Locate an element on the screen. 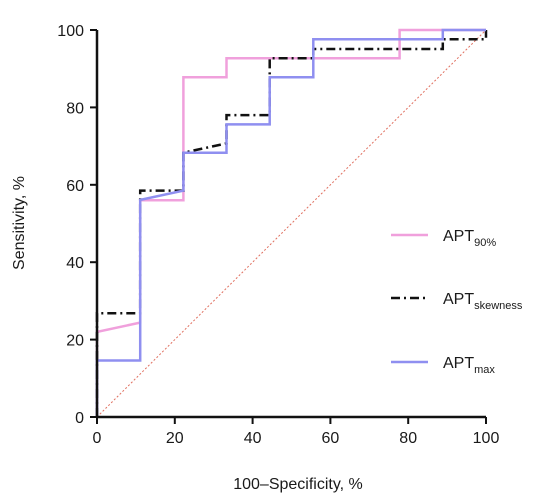  y-tick-label: 40 is located at coordinates (75, 263).